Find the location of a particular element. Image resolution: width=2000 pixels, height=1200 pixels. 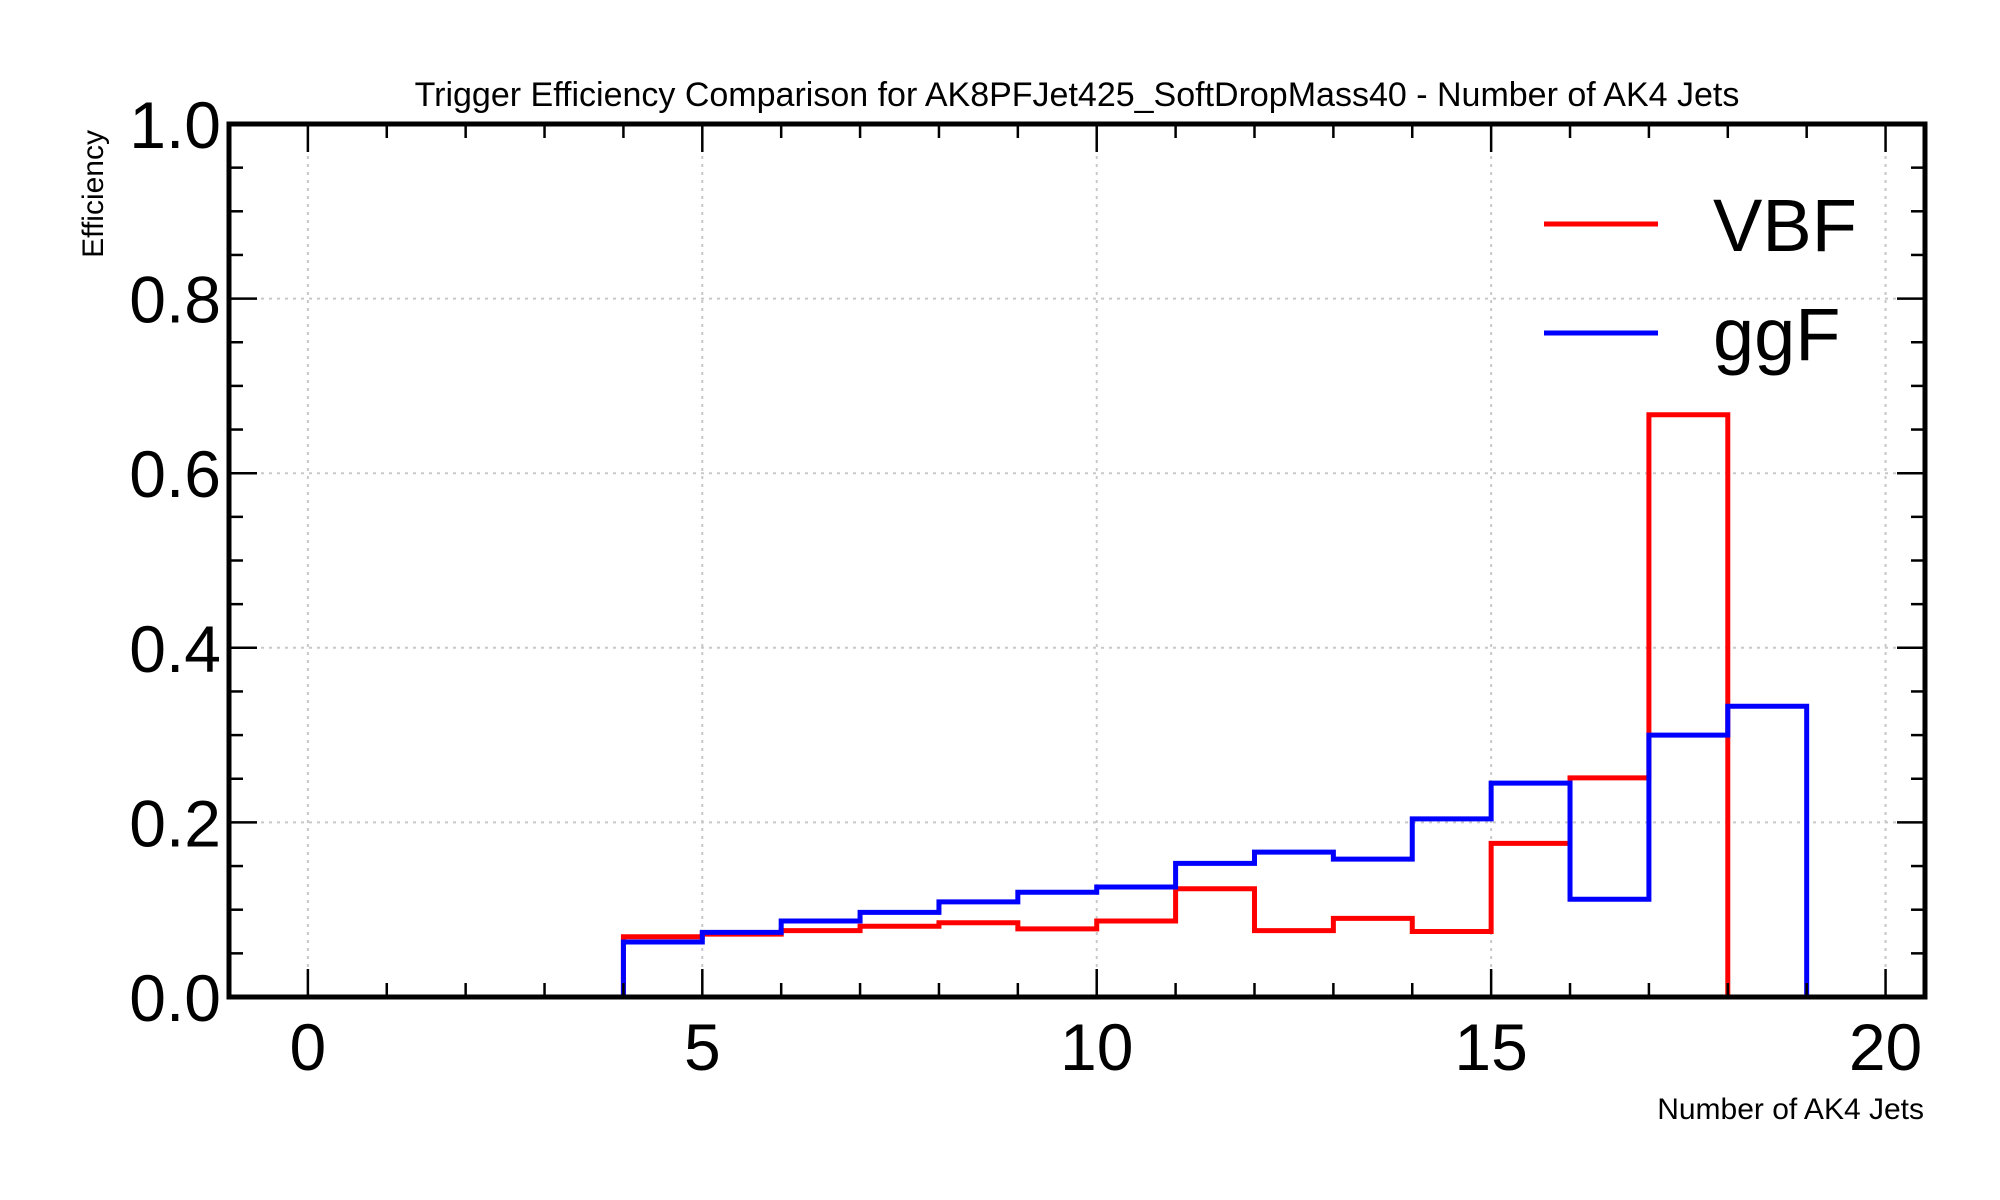

x-axis-label: Number of AK4 Jets is located at coordinates (1790, 1109).